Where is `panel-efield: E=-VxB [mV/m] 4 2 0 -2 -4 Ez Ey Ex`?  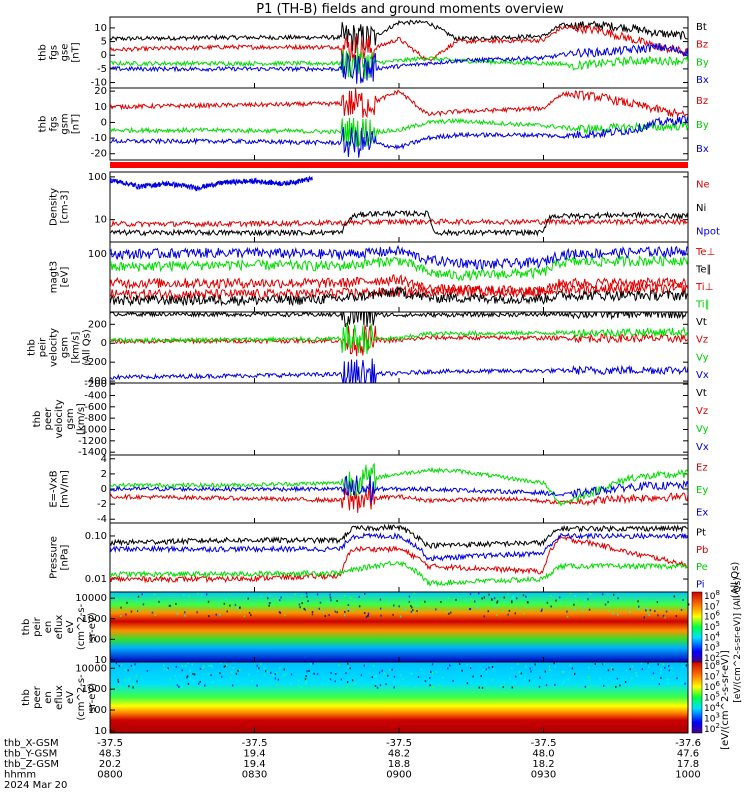 panel-efield: E=-VxB [mV/m] 4 2 0 -2 -4 Ez Ey Ex is located at coordinates (379, 489).